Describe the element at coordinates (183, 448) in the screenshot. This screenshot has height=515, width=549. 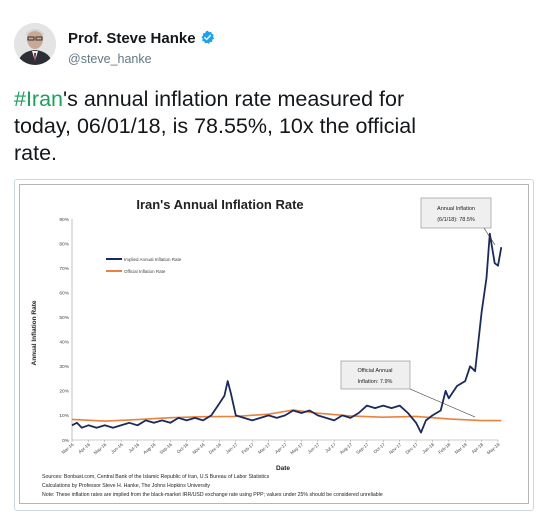
I see `x-tick-label: Oct-16` at that location.